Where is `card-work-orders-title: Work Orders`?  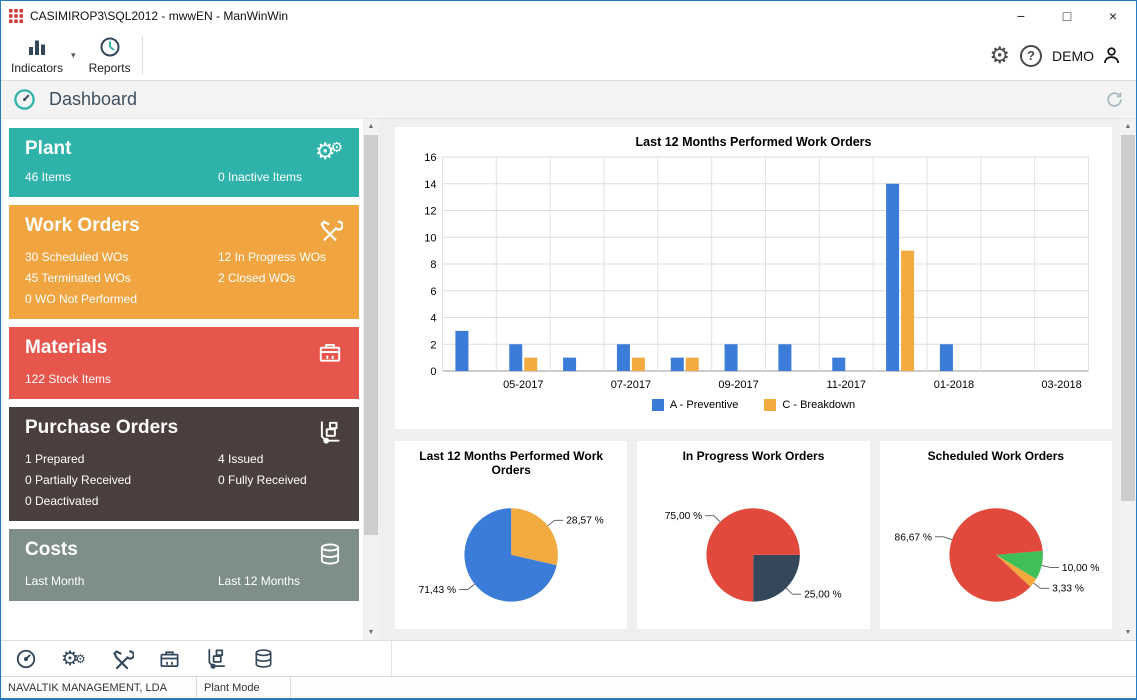 card-work-orders-title: Work Orders is located at coordinates (82, 225).